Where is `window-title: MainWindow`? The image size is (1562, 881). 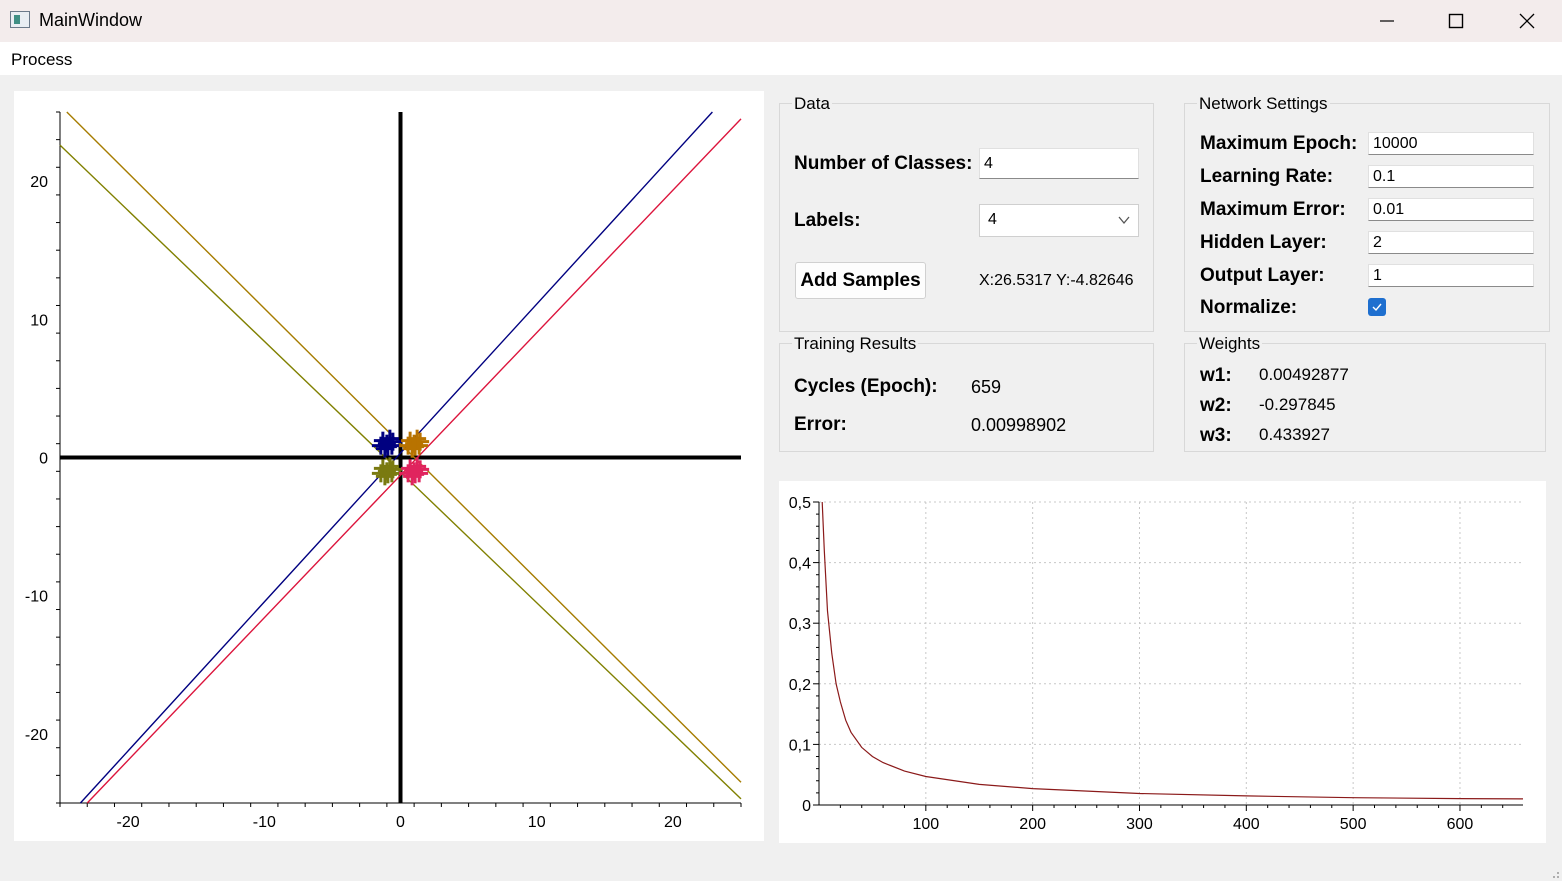 window-title: MainWindow is located at coordinates (91, 20).